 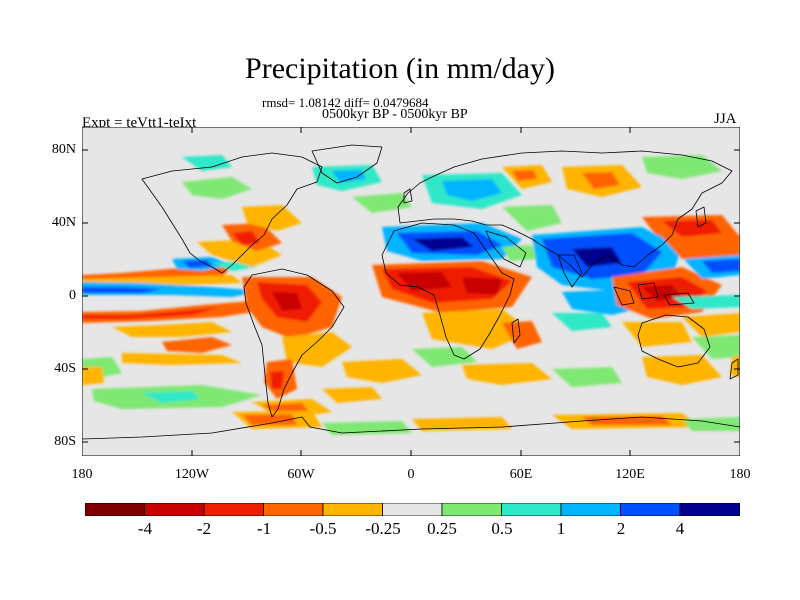 I want to click on colorbar, so click(x=412, y=509).